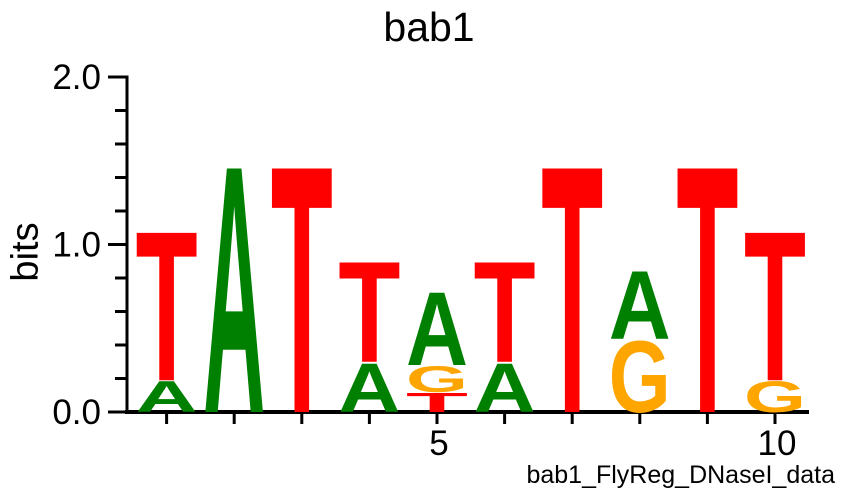 The width and height of the screenshot is (858, 496). What do you see at coordinates (680, 475) in the screenshot?
I see `dataset-annotation: bab1_FlyReg_DNaseI_data` at bounding box center [680, 475].